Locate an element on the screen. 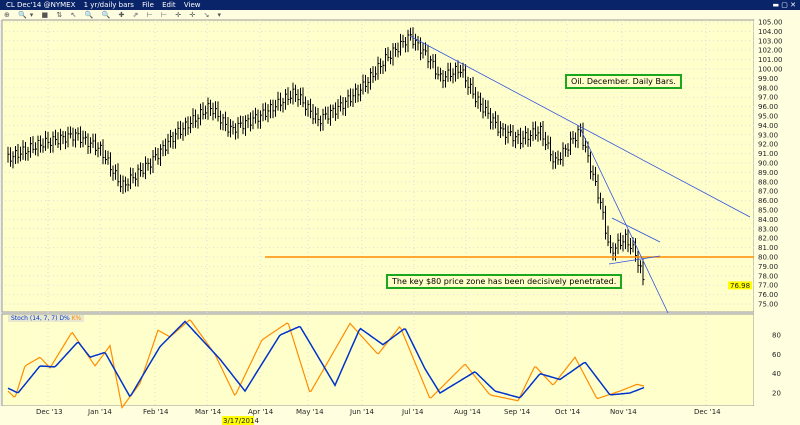 The image size is (800, 425). stoch-y-tick: 80 is located at coordinates (776, 336).